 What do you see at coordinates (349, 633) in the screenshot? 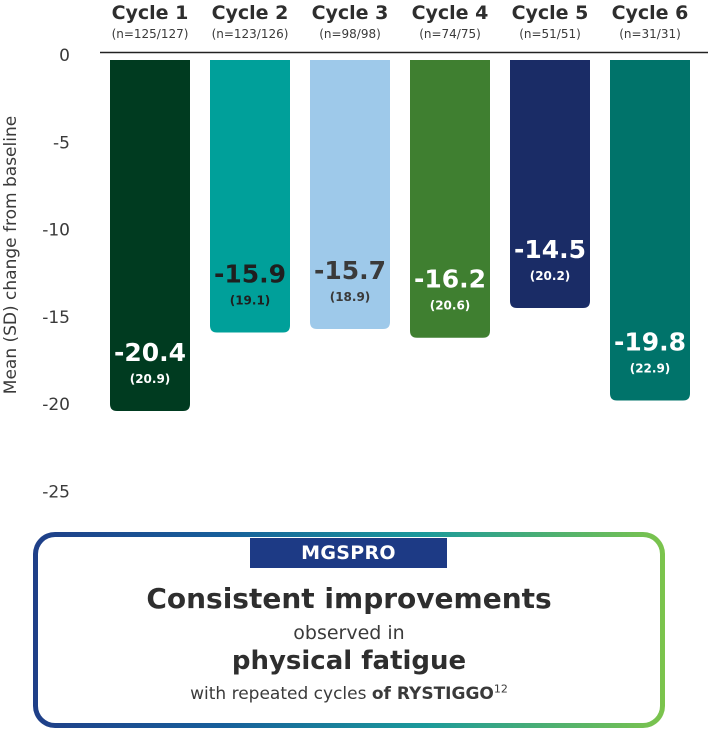
I see `callout-line-2: observed in` at bounding box center [349, 633].